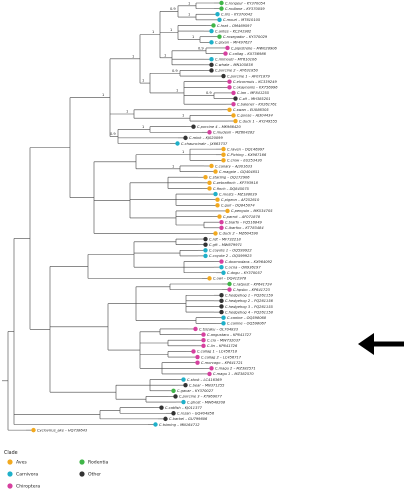 Image resolution: width=413 pixels, height=500 pixels. I want to click on tip-label: C.pipistrelle – MW028906, so click(254, 48).